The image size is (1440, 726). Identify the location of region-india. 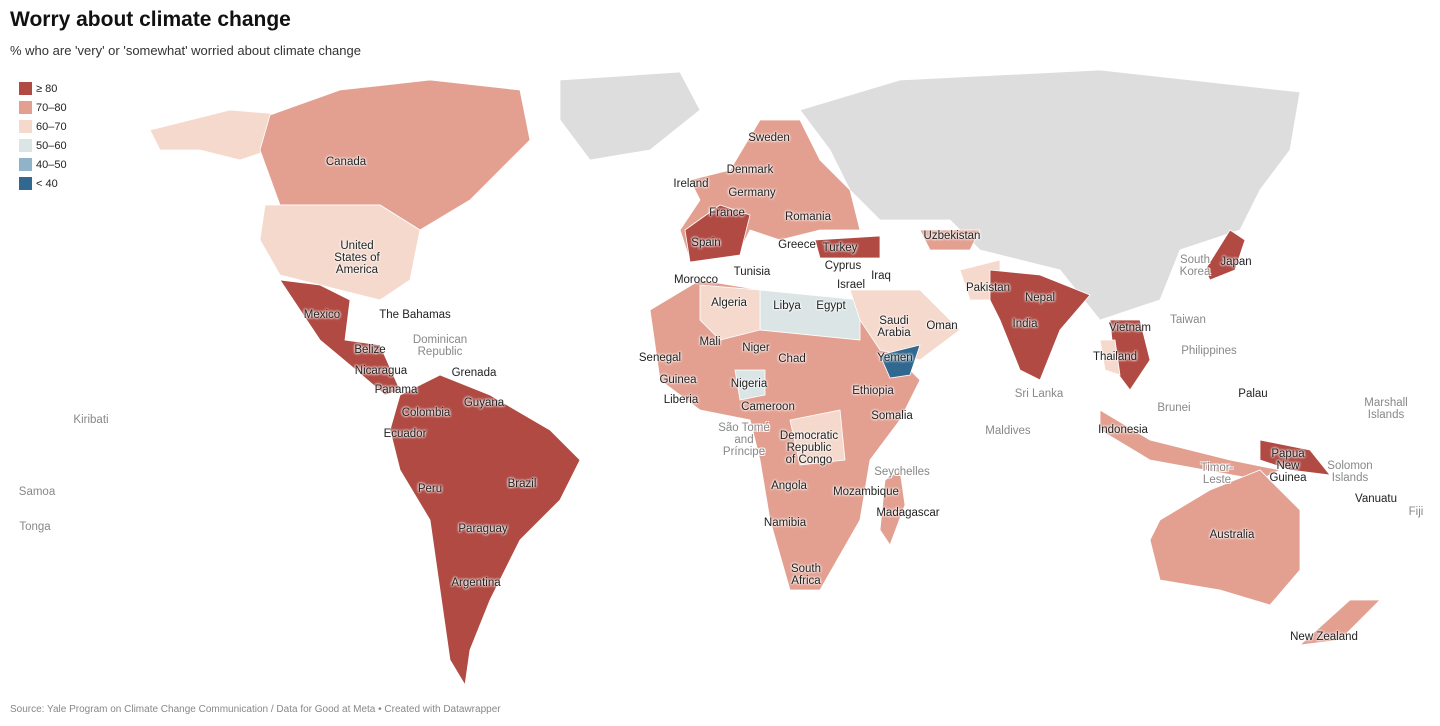
(1040, 325).